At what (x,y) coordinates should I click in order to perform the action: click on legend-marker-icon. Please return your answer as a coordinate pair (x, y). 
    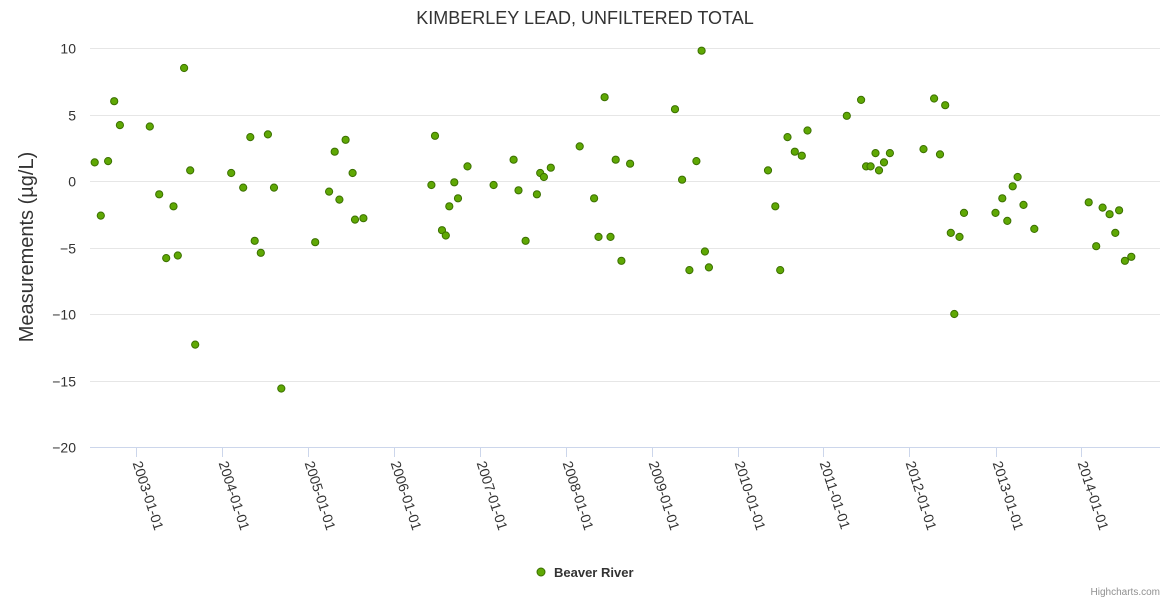
    Looking at the image, I should click on (541, 572).